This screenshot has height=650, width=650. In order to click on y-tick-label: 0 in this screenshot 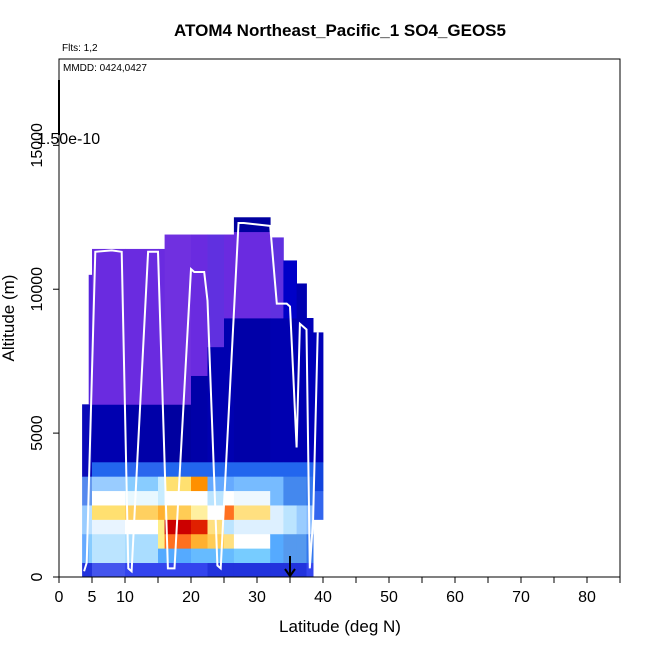, I will do `click(37, 576)`.